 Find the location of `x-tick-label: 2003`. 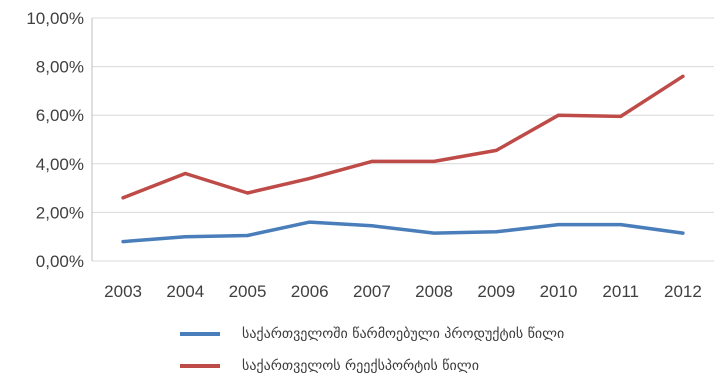

x-tick-label: 2003 is located at coordinates (123, 291).